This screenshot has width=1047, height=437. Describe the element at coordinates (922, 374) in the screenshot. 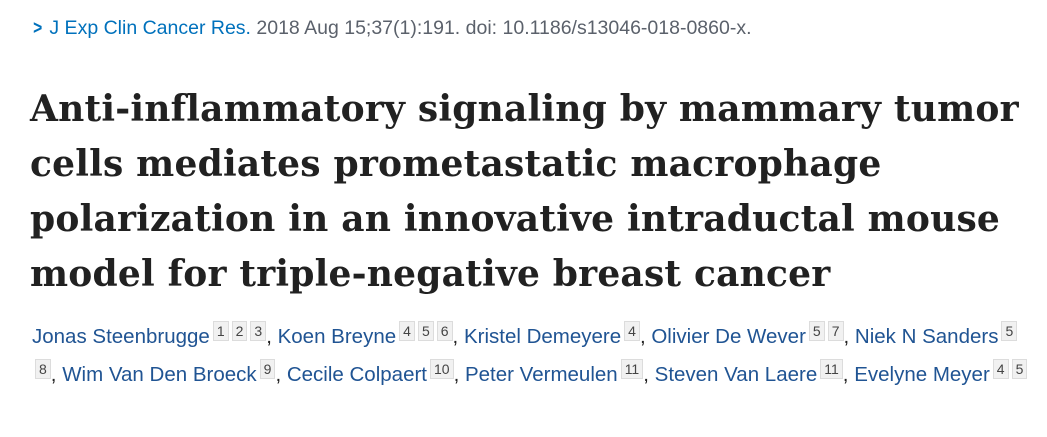

I see `author-link: Evelyne Meyer` at that location.